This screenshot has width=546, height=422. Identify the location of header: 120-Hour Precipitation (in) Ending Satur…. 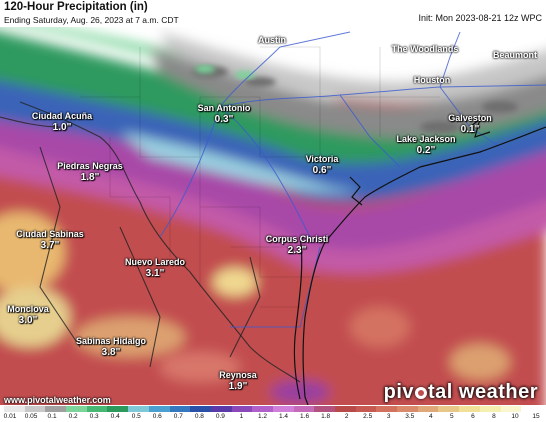
(273, 13).